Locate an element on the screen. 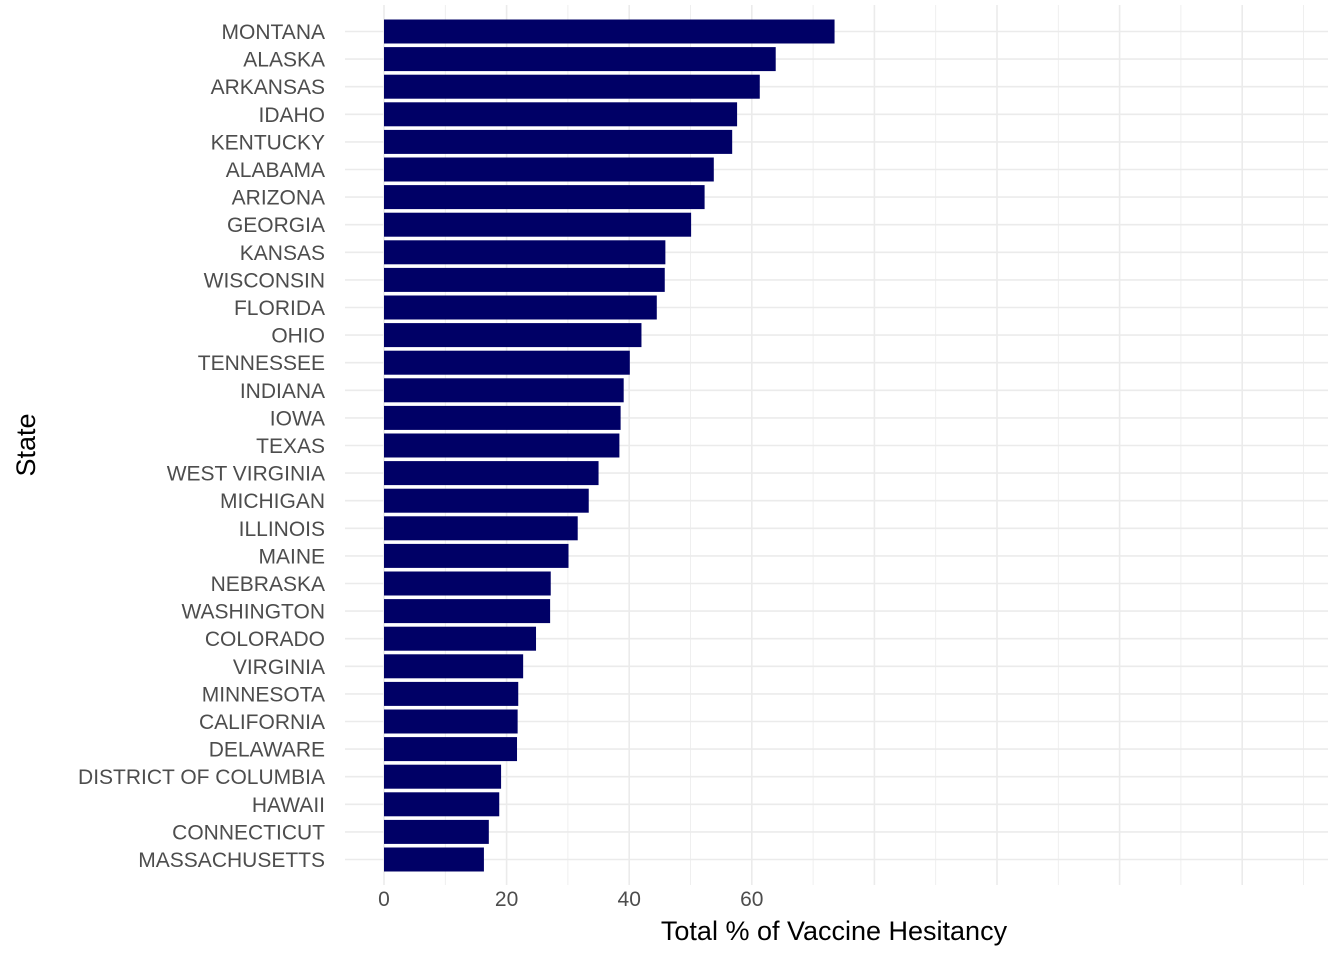  y-tick-label: ILLINOIS is located at coordinates (282, 529).